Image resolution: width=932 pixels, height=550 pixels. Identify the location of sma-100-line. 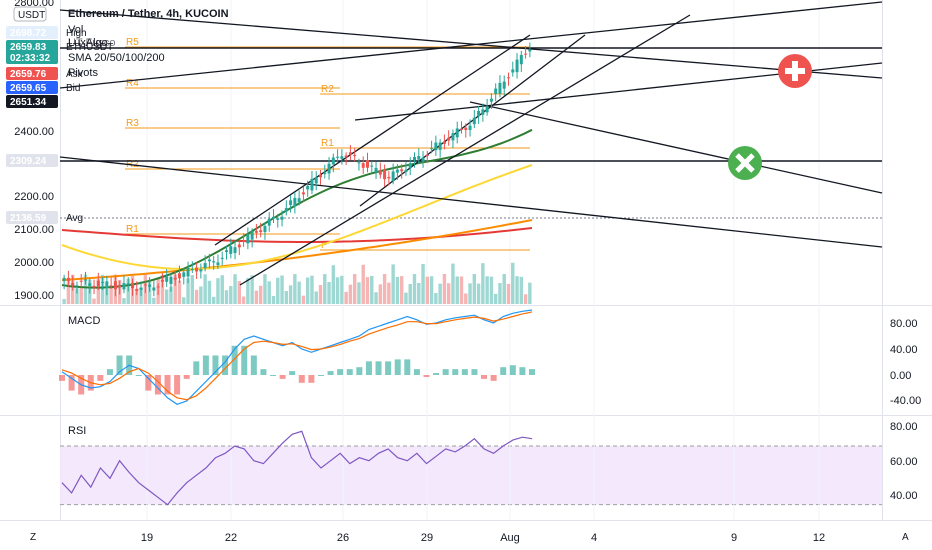
(297, 250).